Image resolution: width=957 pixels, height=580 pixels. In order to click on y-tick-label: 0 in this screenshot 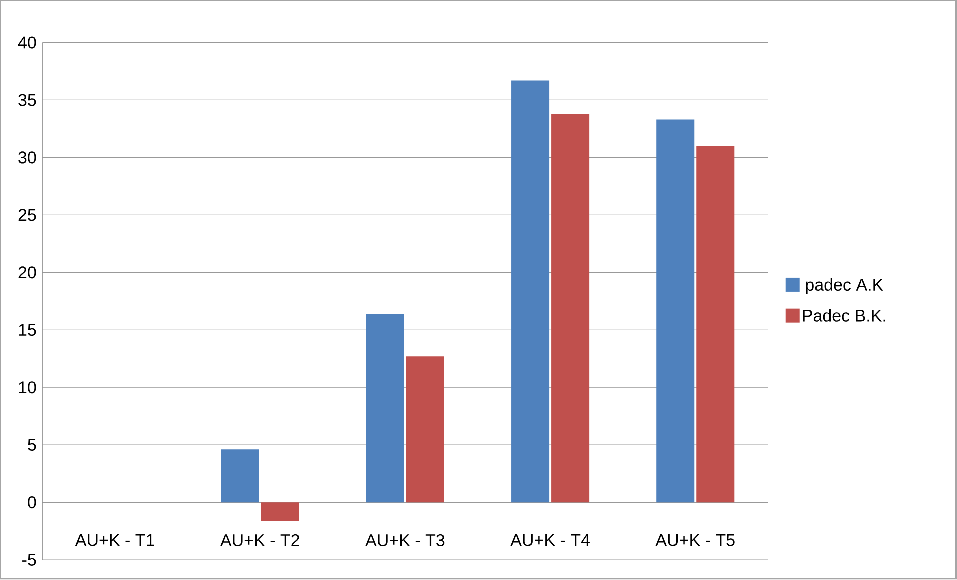, I will do `click(32, 502)`.